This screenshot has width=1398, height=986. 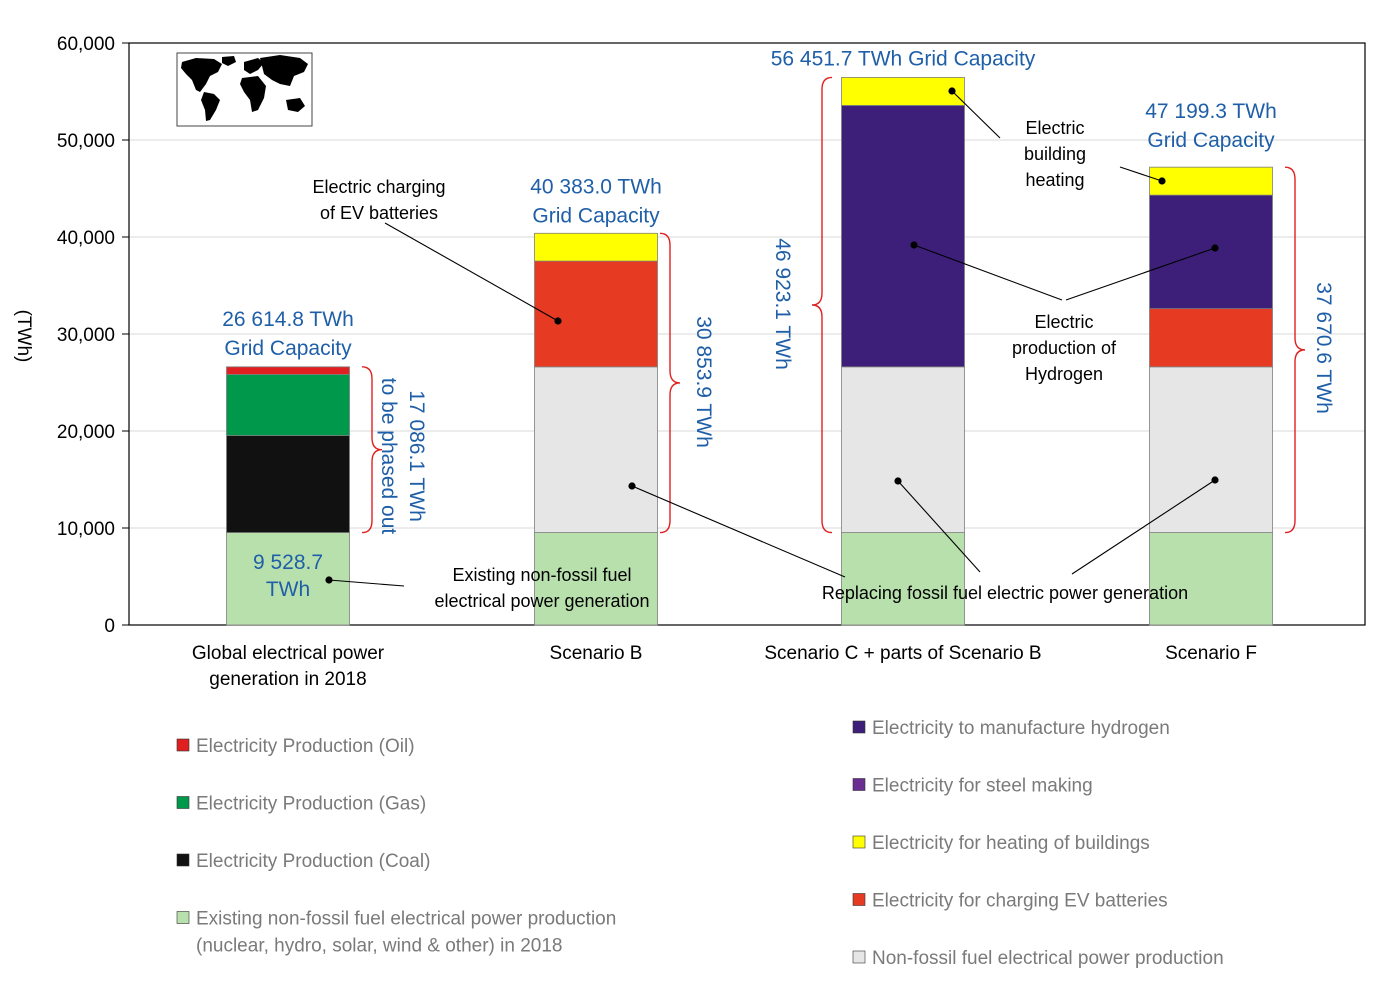 I want to click on leader-existing, so click(x=366, y=583).